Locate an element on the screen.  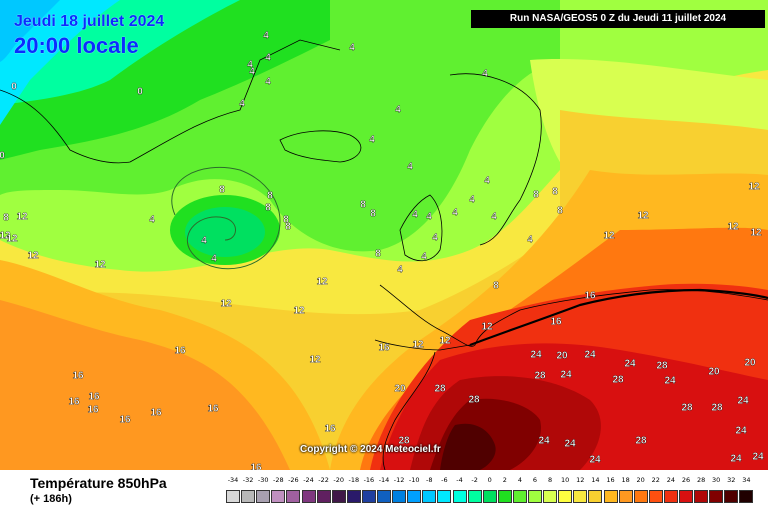
legend-label: -6 is located at coordinates (444, 480).